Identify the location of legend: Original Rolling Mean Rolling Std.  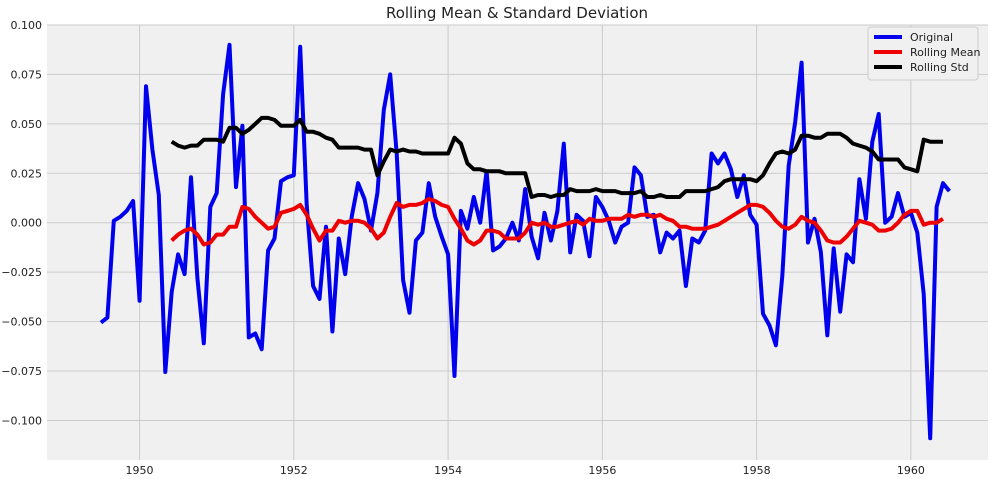
(923, 53).